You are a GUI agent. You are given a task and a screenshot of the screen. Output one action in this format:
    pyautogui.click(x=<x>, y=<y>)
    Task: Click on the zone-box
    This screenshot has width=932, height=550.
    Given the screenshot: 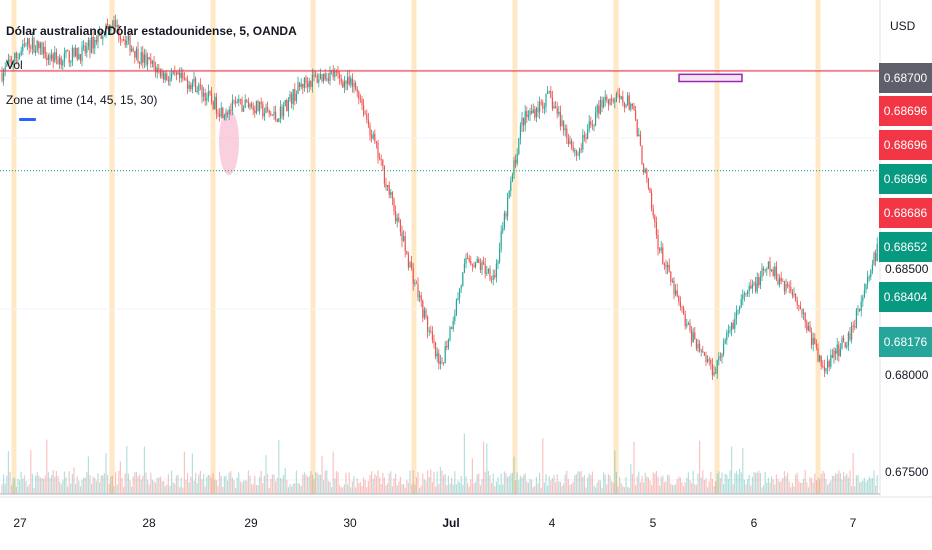 What is the action you would take?
    pyautogui.click(x=710, y=78)
    